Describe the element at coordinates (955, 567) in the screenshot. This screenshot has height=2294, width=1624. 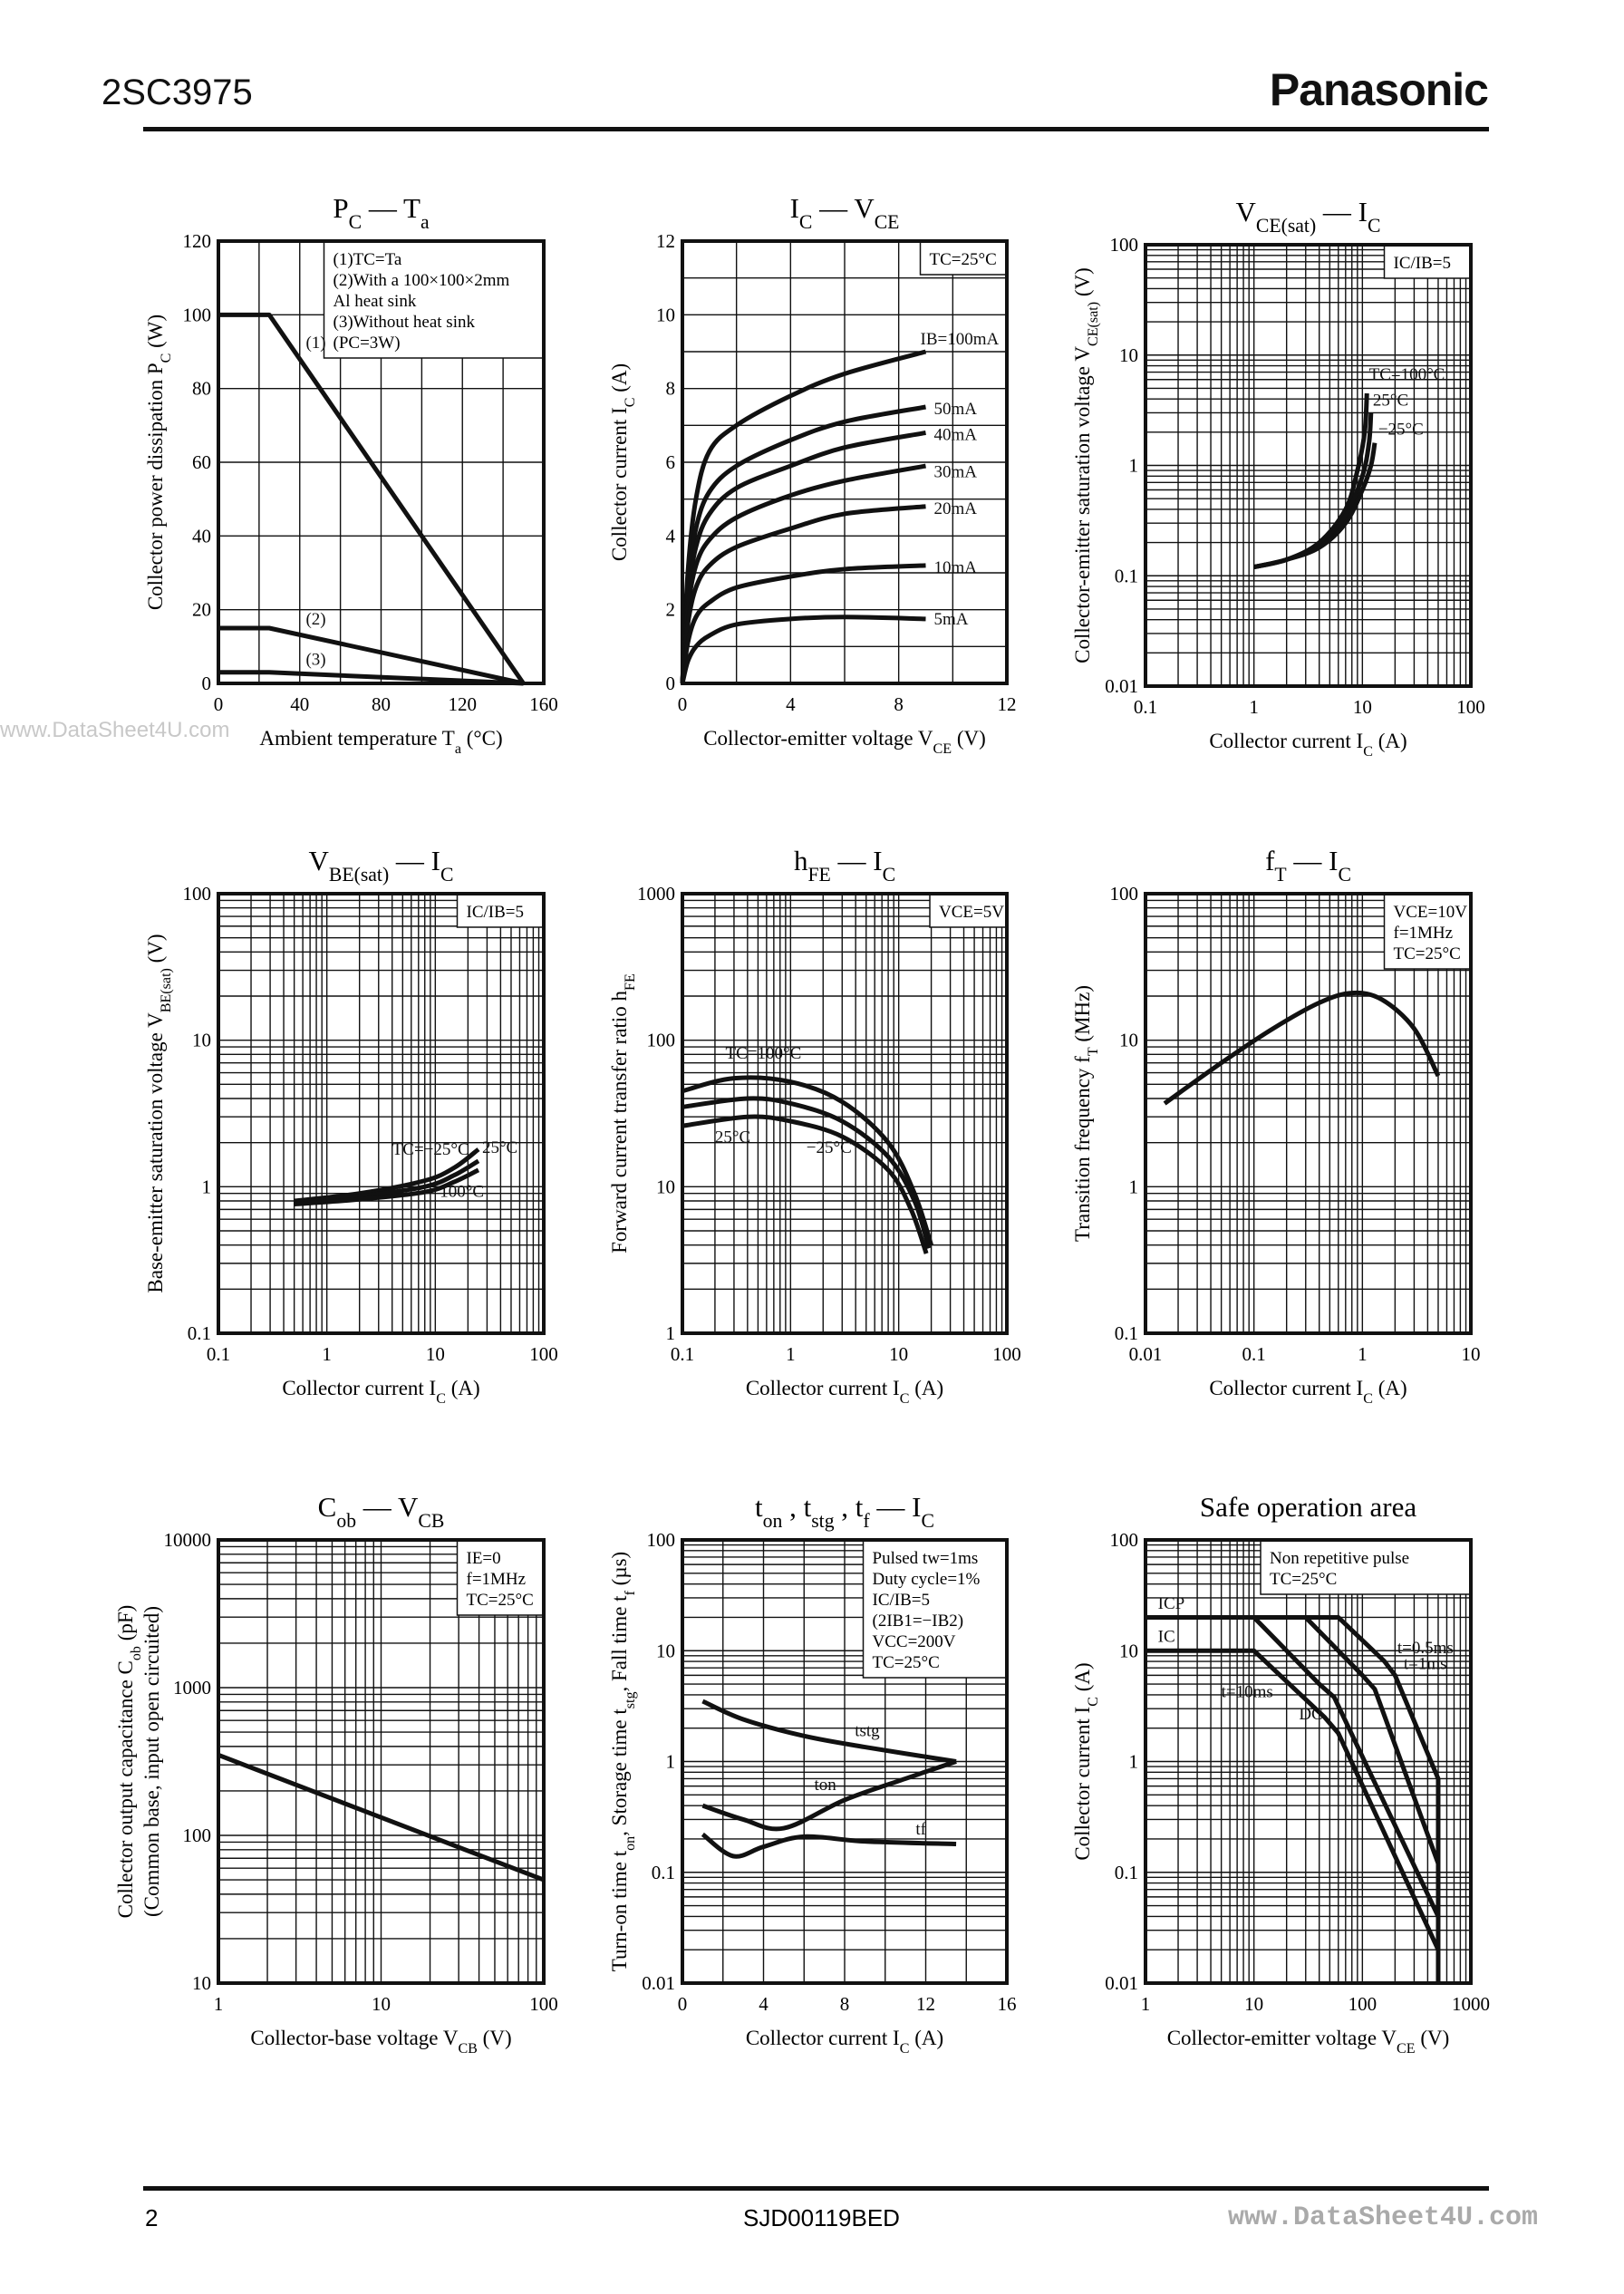
I see `annotation-label: 10mA` at that location.